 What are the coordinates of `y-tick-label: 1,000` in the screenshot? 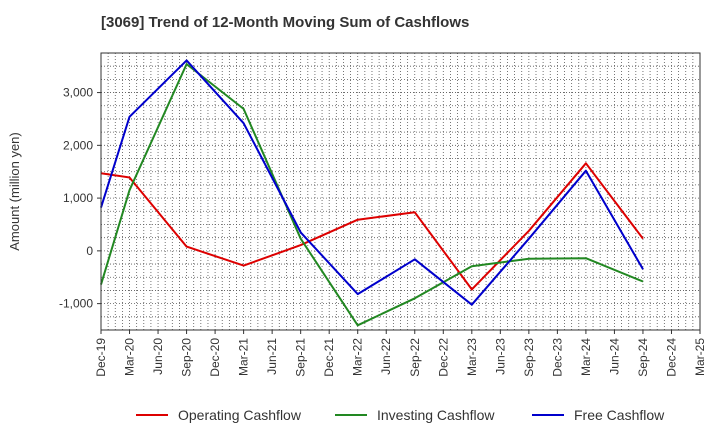 It's located at (78, 198).